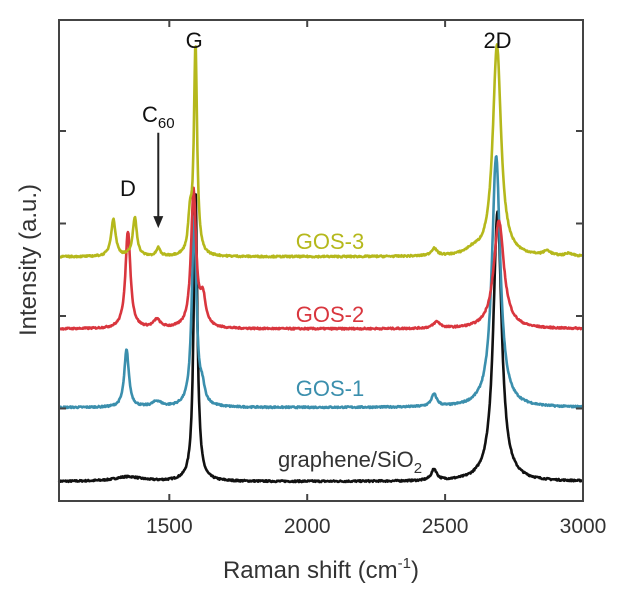 The height and width of the screenshot is (591, 636). Describe the element at coordinates (497, 40) in the screenshot. I see `annotation-2d-peak: 2D` at that location.